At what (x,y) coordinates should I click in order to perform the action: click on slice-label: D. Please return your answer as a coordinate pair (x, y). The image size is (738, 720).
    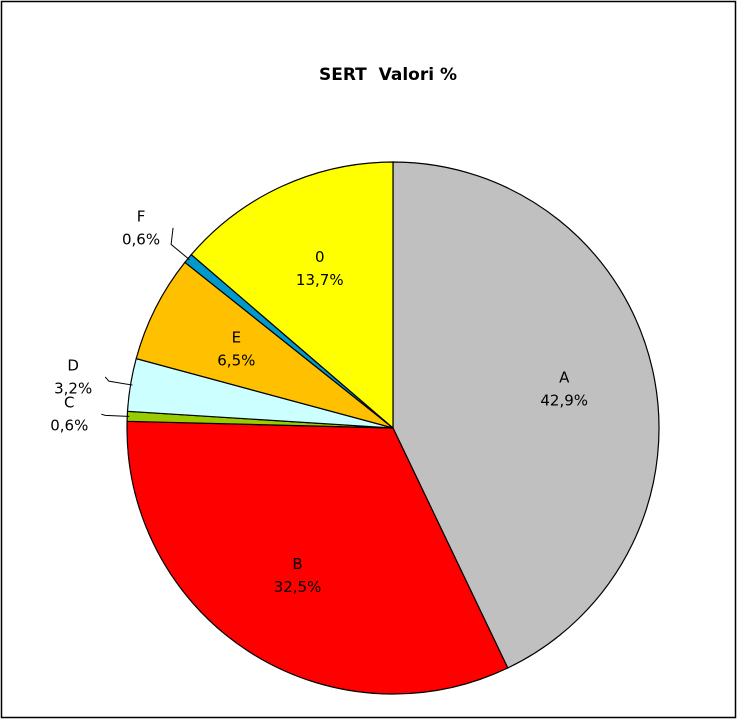
    Looking at the image, I should click on (73, 365).